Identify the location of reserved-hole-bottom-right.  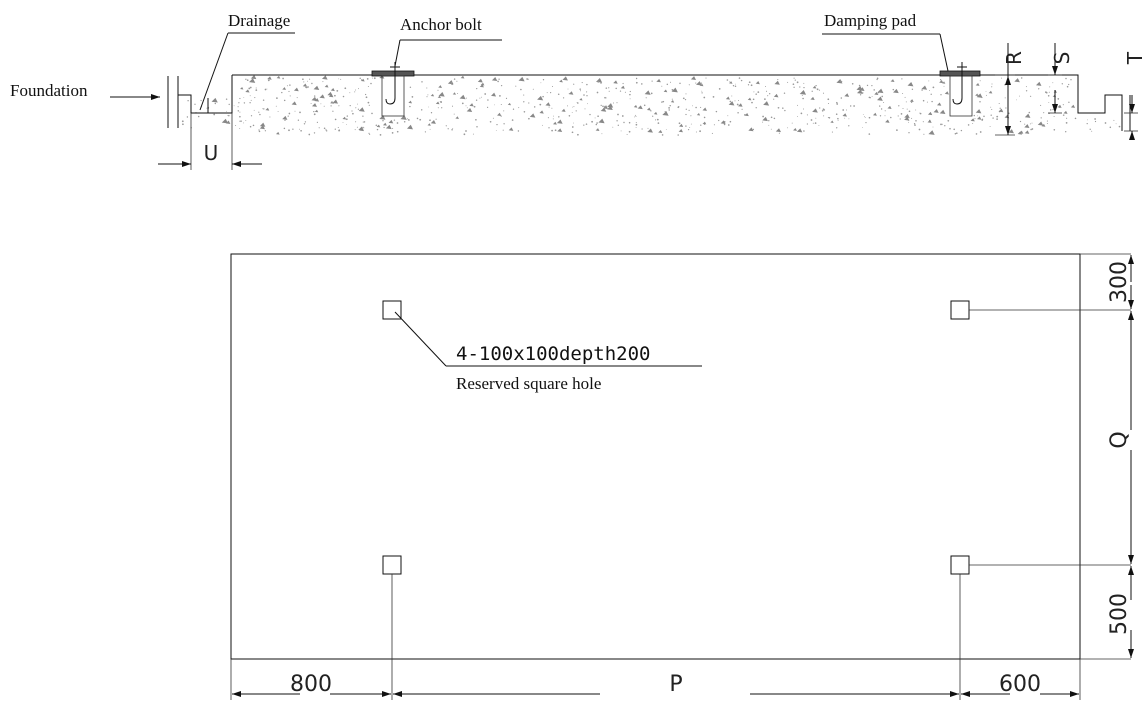
(960, 565).